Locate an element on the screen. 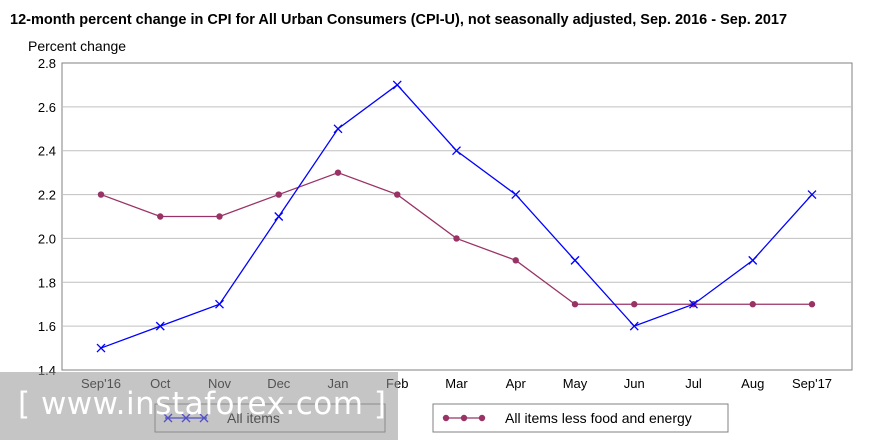 The width and height of the screenshot is (886, 443). x-tick-label: Aug is located at coordinates (752, 383).